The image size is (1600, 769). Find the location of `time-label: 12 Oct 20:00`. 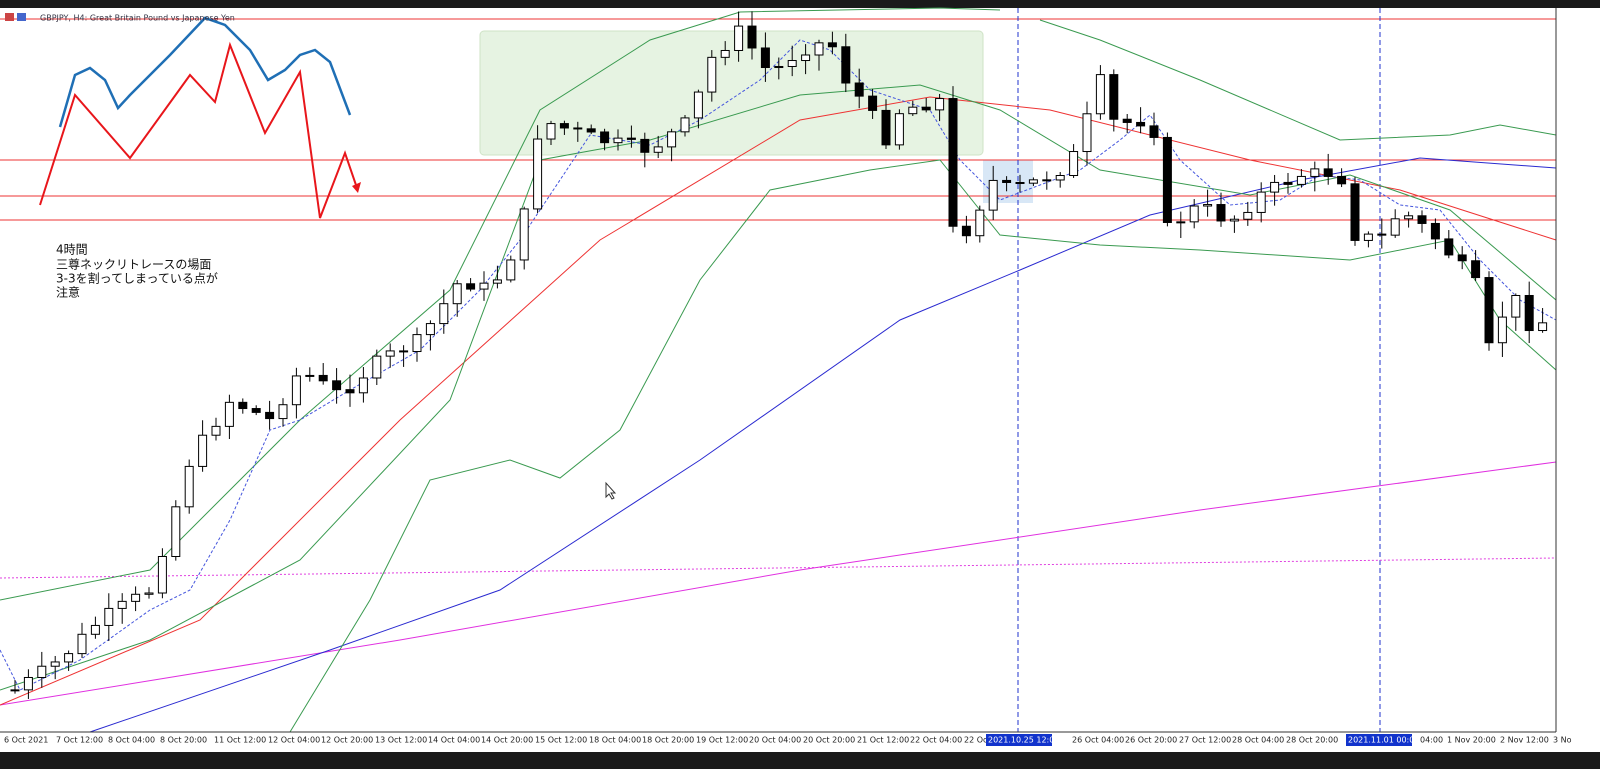

time-label: 12 Oct 20:00 is located at coordinates (347, 740).